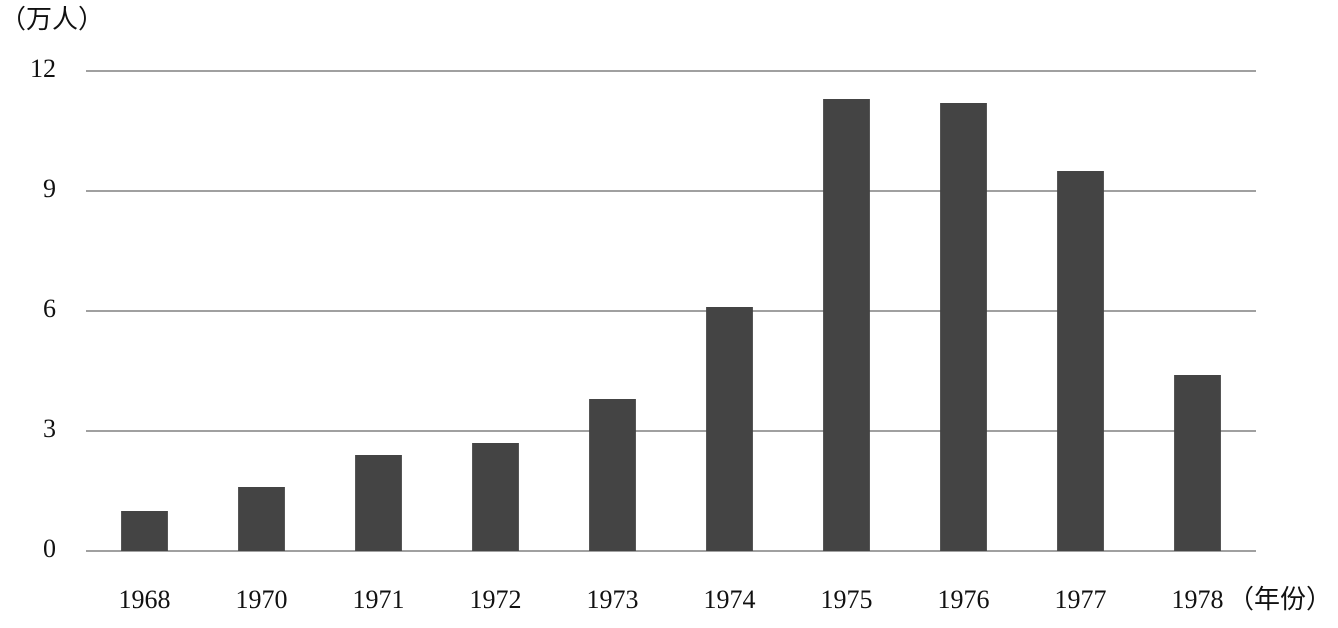 This screenshot has width=1338, height=628. What do you see at coordinates (1198, 599) in the screenshot?
I see `x-tick-label: 1978` at bounding box center [1198, 599].